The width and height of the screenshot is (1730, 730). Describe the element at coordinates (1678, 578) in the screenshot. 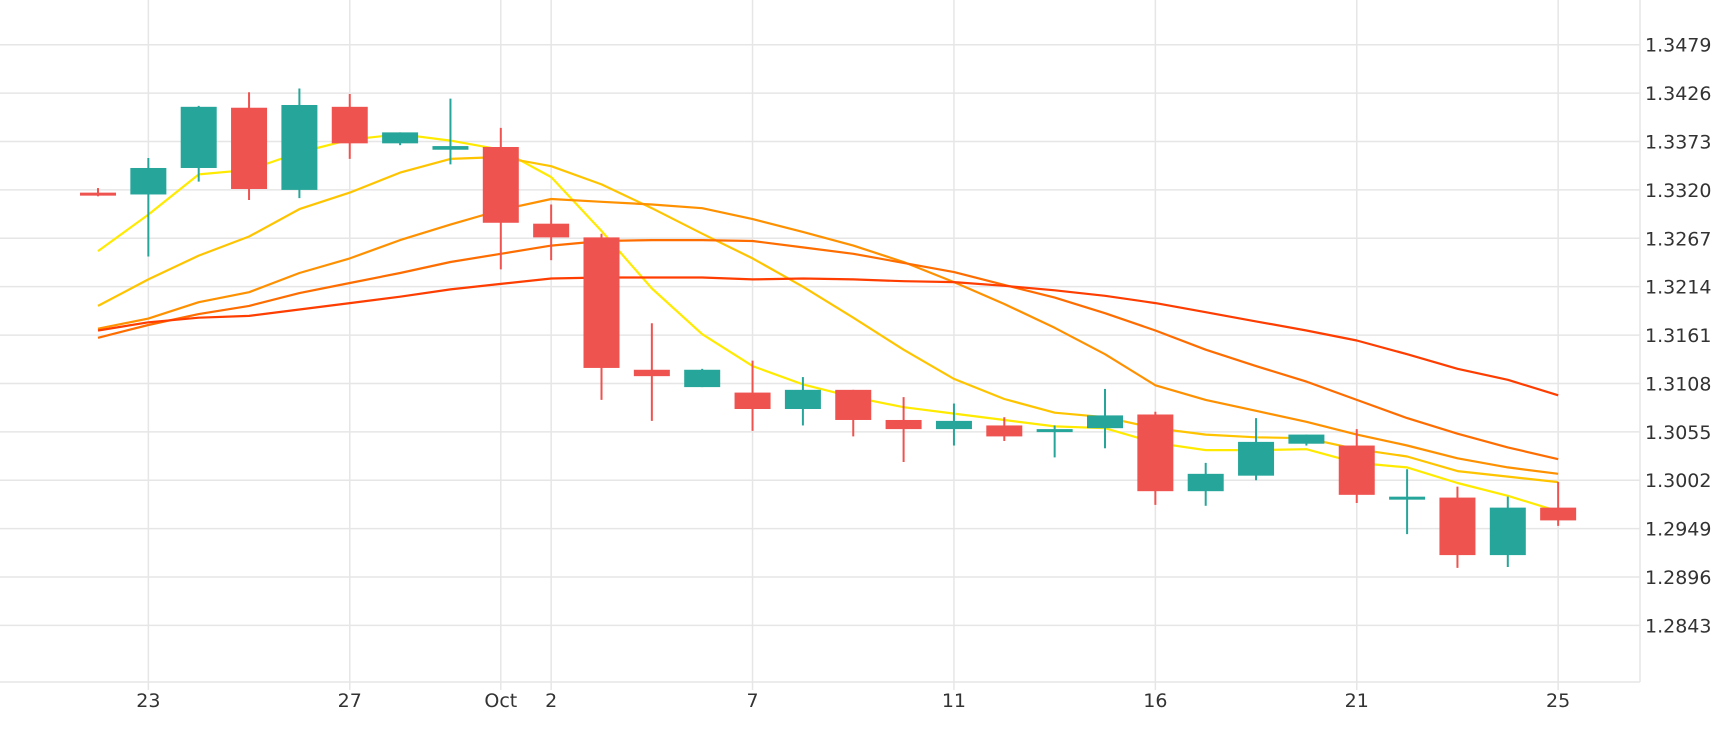

I see `y-tick-label: 1.2896` at that location.